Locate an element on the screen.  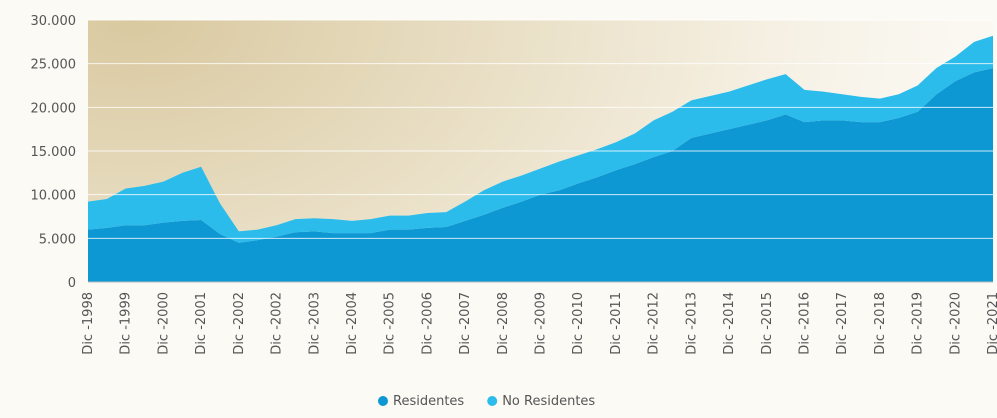
x-tick-label: Dic -2016 is located at coordinates (804, 323).